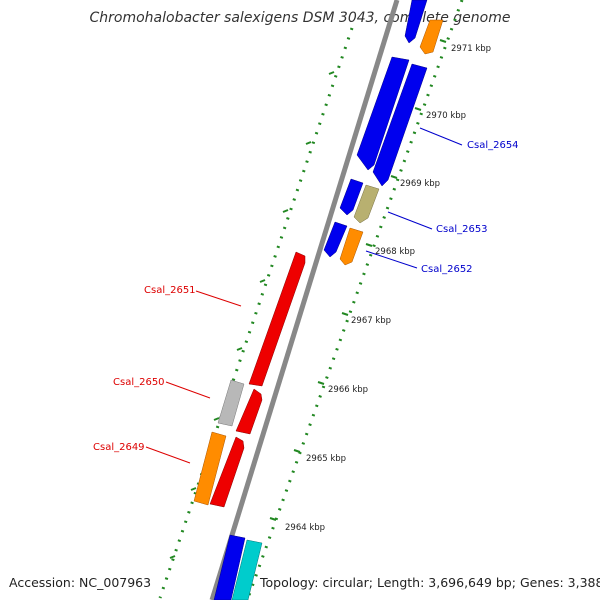 The height and width of the screenshot is (600, 600). I want to click on topology-value: circular, so click(345, 582).